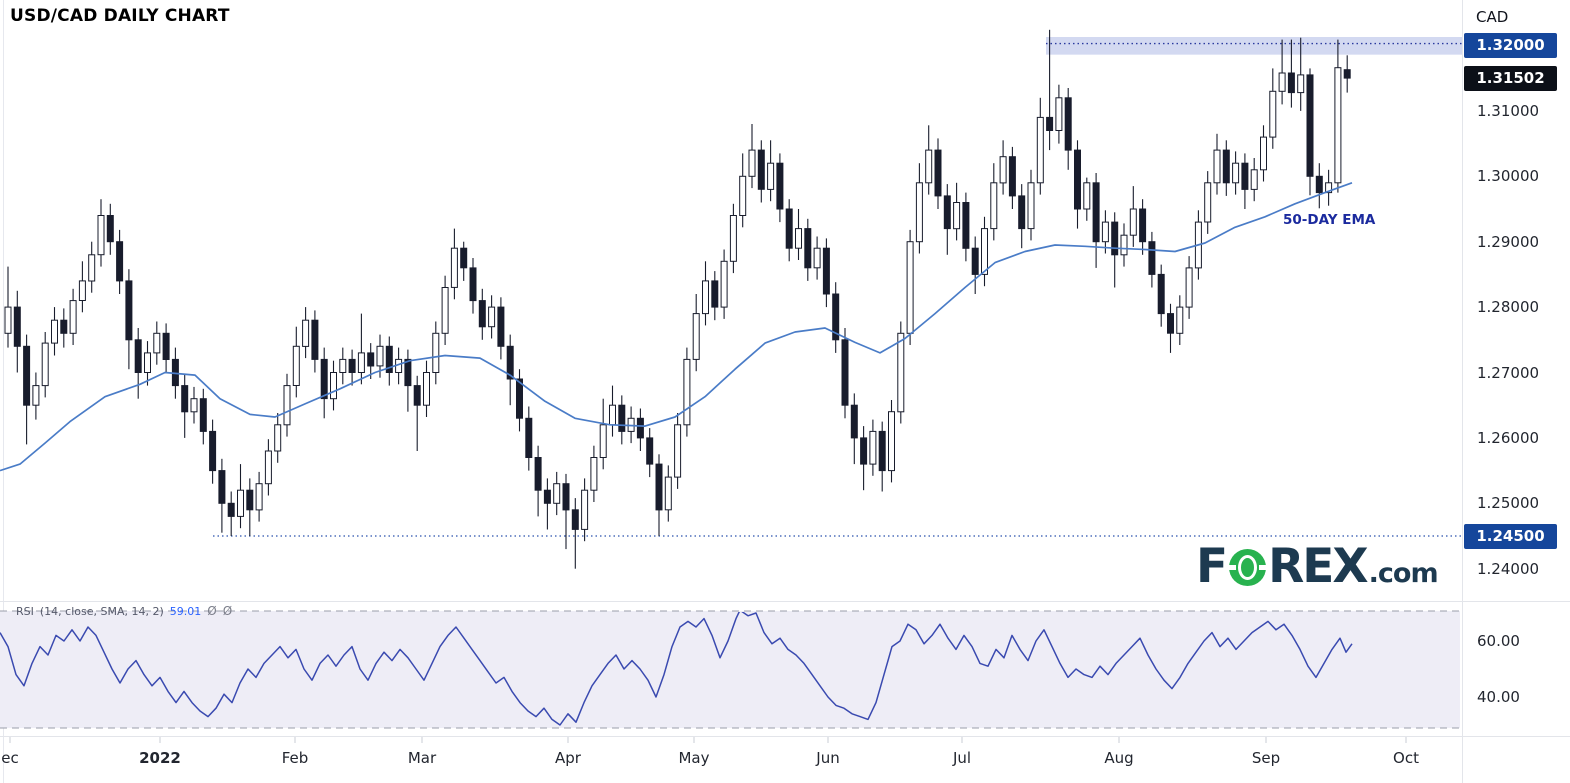 The width and height of the screenshot is (1570, 783). What do you see at coordinates (962, 758) in the screenshot?
I see `time-axis-label: Jul` at bounding box center [962, 758].